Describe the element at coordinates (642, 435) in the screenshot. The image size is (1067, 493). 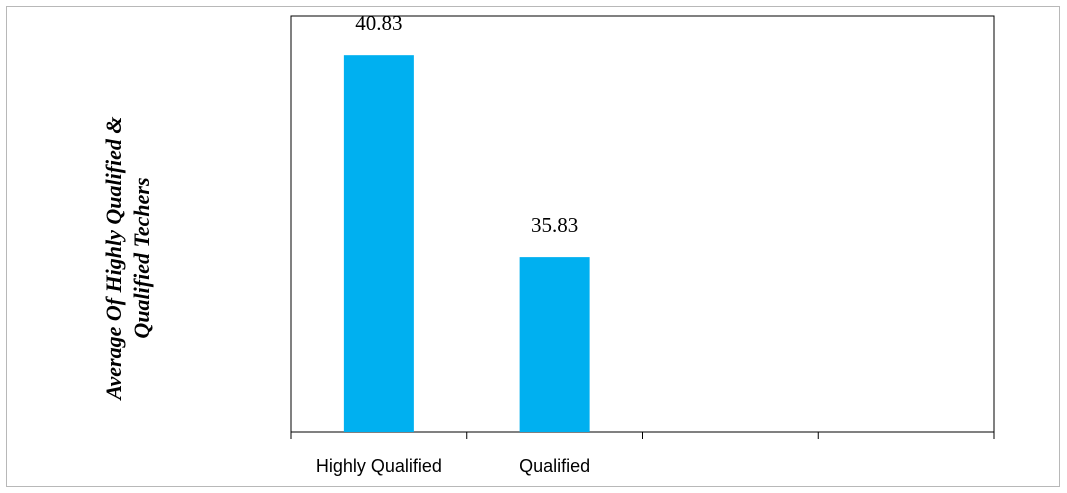
I see `x-axis-ticks` at that location.